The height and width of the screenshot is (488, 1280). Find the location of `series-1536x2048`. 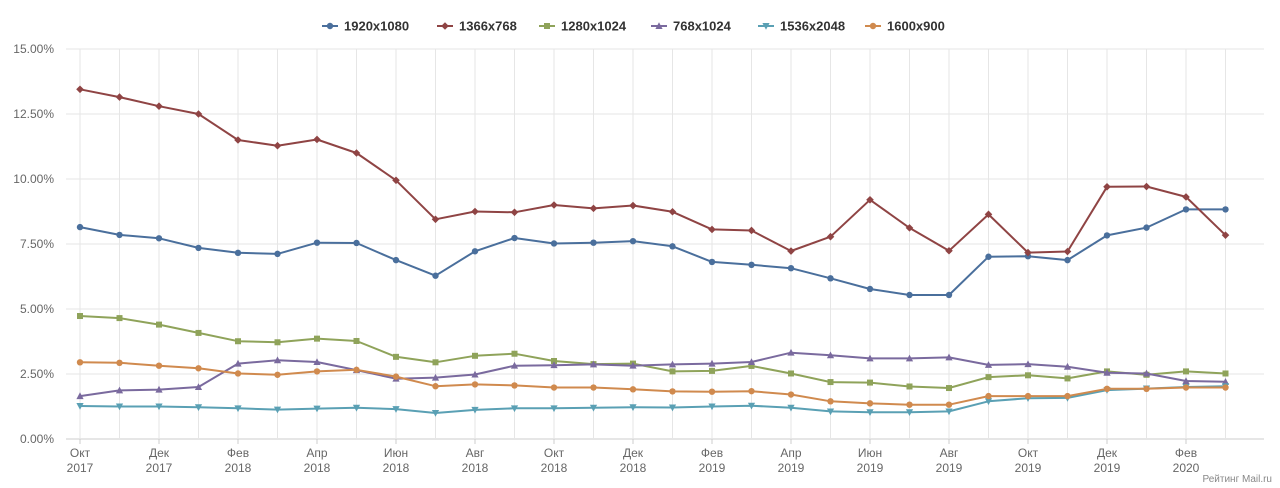

series-1536x2048 is located at coordinates (653, 400).